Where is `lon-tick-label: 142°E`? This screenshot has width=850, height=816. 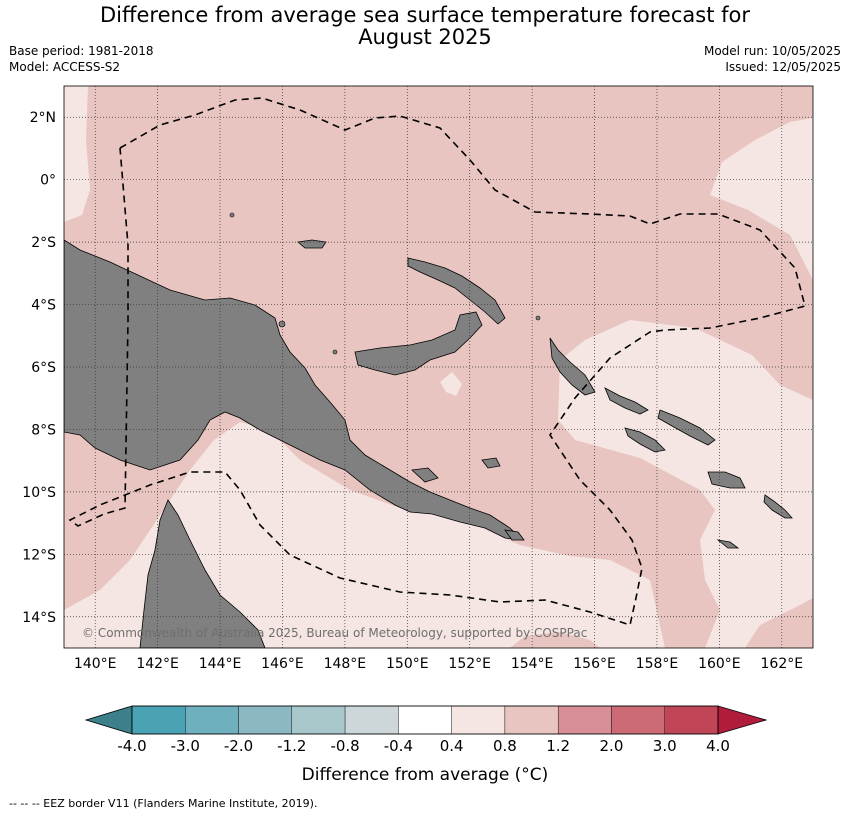
lon-tick-label: 142°E is located at coordinates (157, 664).